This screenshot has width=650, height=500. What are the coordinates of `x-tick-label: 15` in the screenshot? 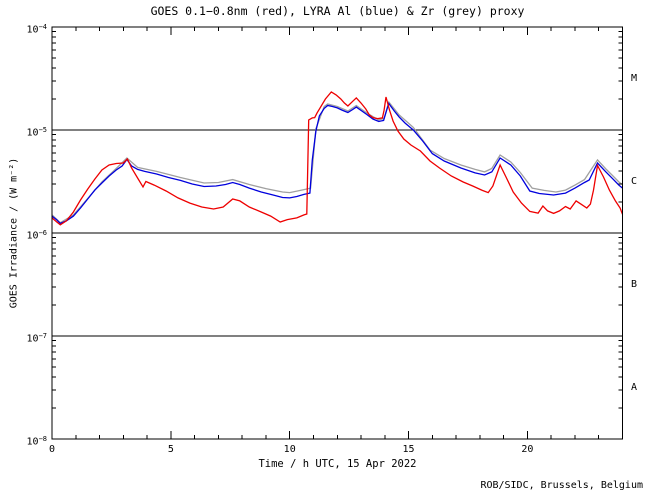 It's located at (408, 449).